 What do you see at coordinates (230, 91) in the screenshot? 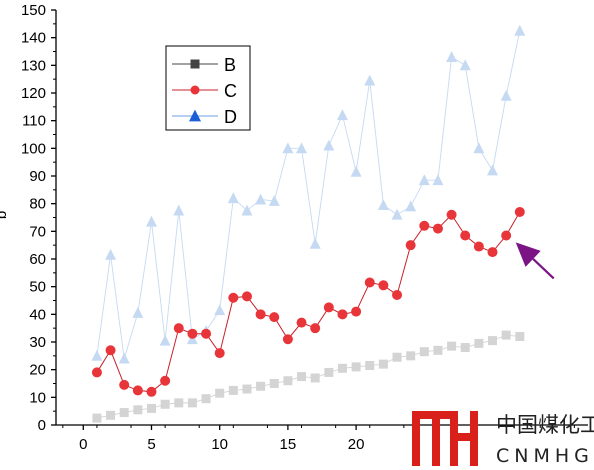
I see `legend-label: C` at bounding box center [230, 91].